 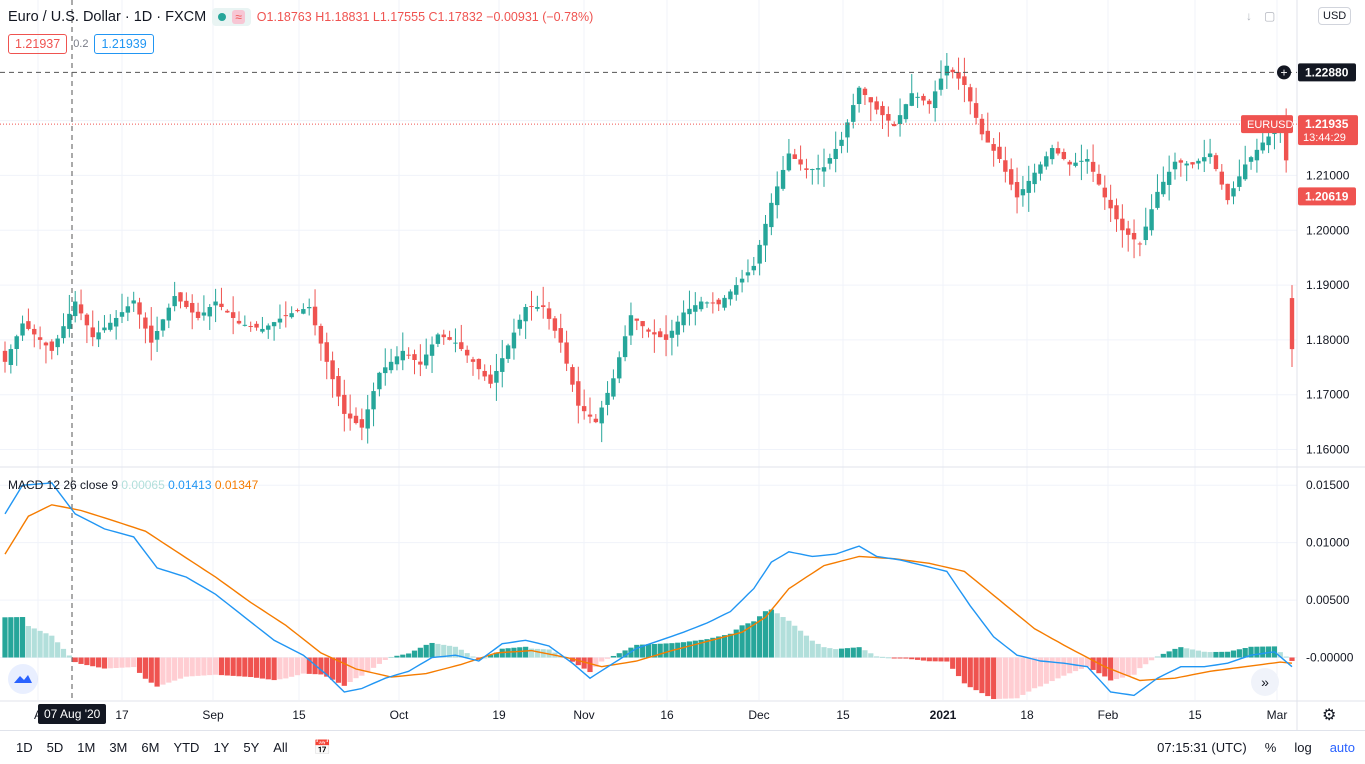 I want to click on currency-button: USD, so click(x=1335, y=16).